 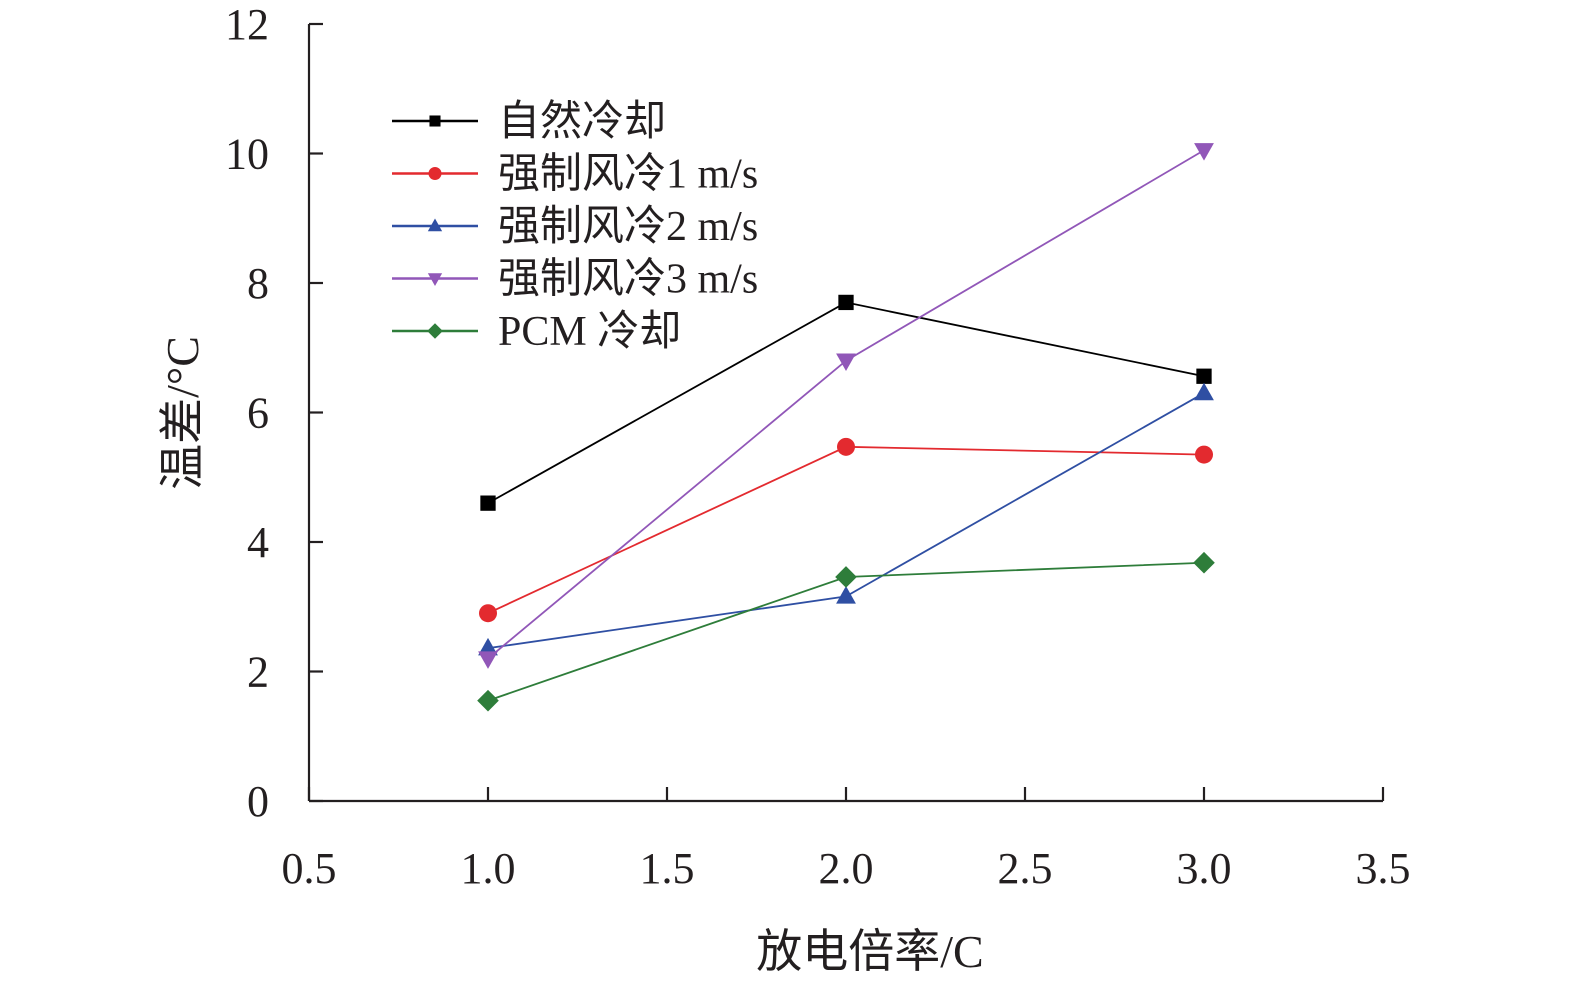 What do you see at coordinates (182, 413) in the screenshot?
I see `y-axis-label: 温差/°C` at bounding box center [182, 413].